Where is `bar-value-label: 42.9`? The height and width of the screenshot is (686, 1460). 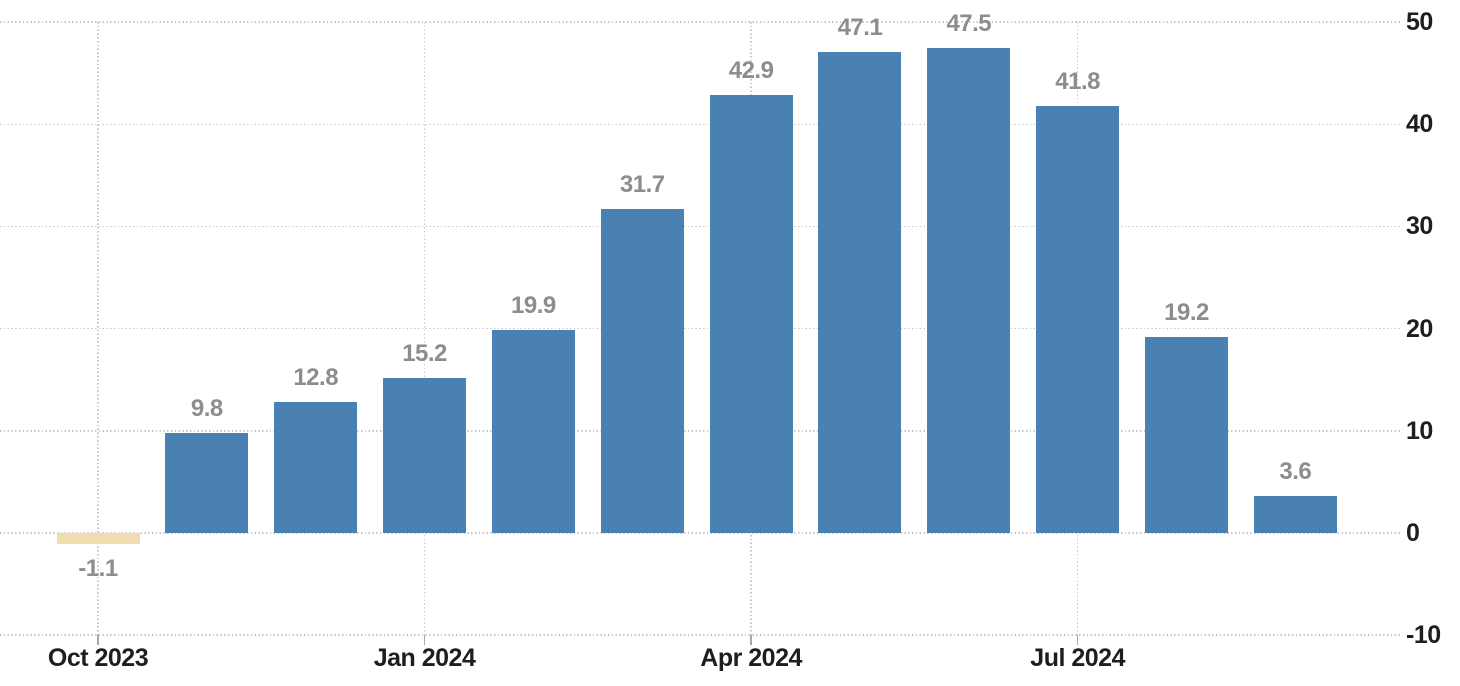 bar-value-label: 42.9 is located at coordinates (751, 70).